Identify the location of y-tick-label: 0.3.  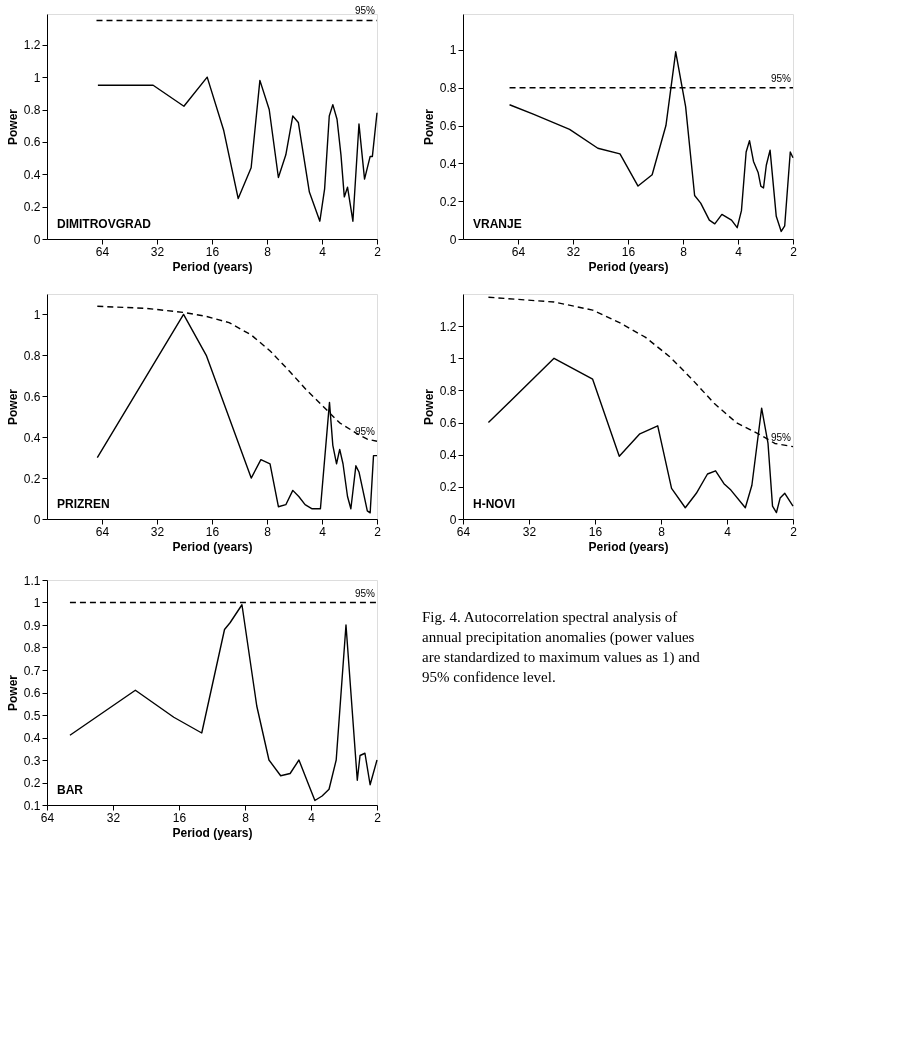
(32, 760).